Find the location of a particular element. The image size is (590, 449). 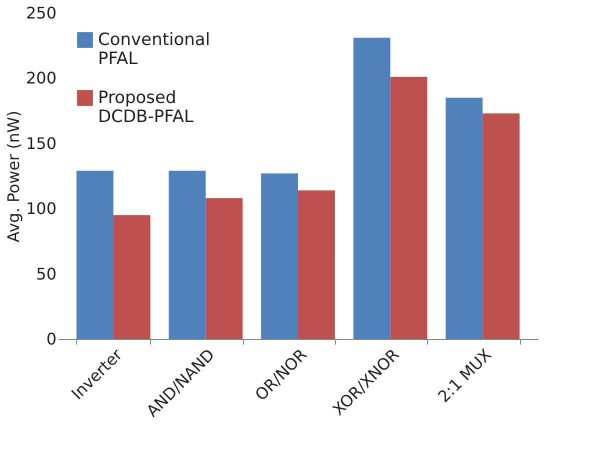

y-tick-label: 100 is located at coordinates (41, 208).